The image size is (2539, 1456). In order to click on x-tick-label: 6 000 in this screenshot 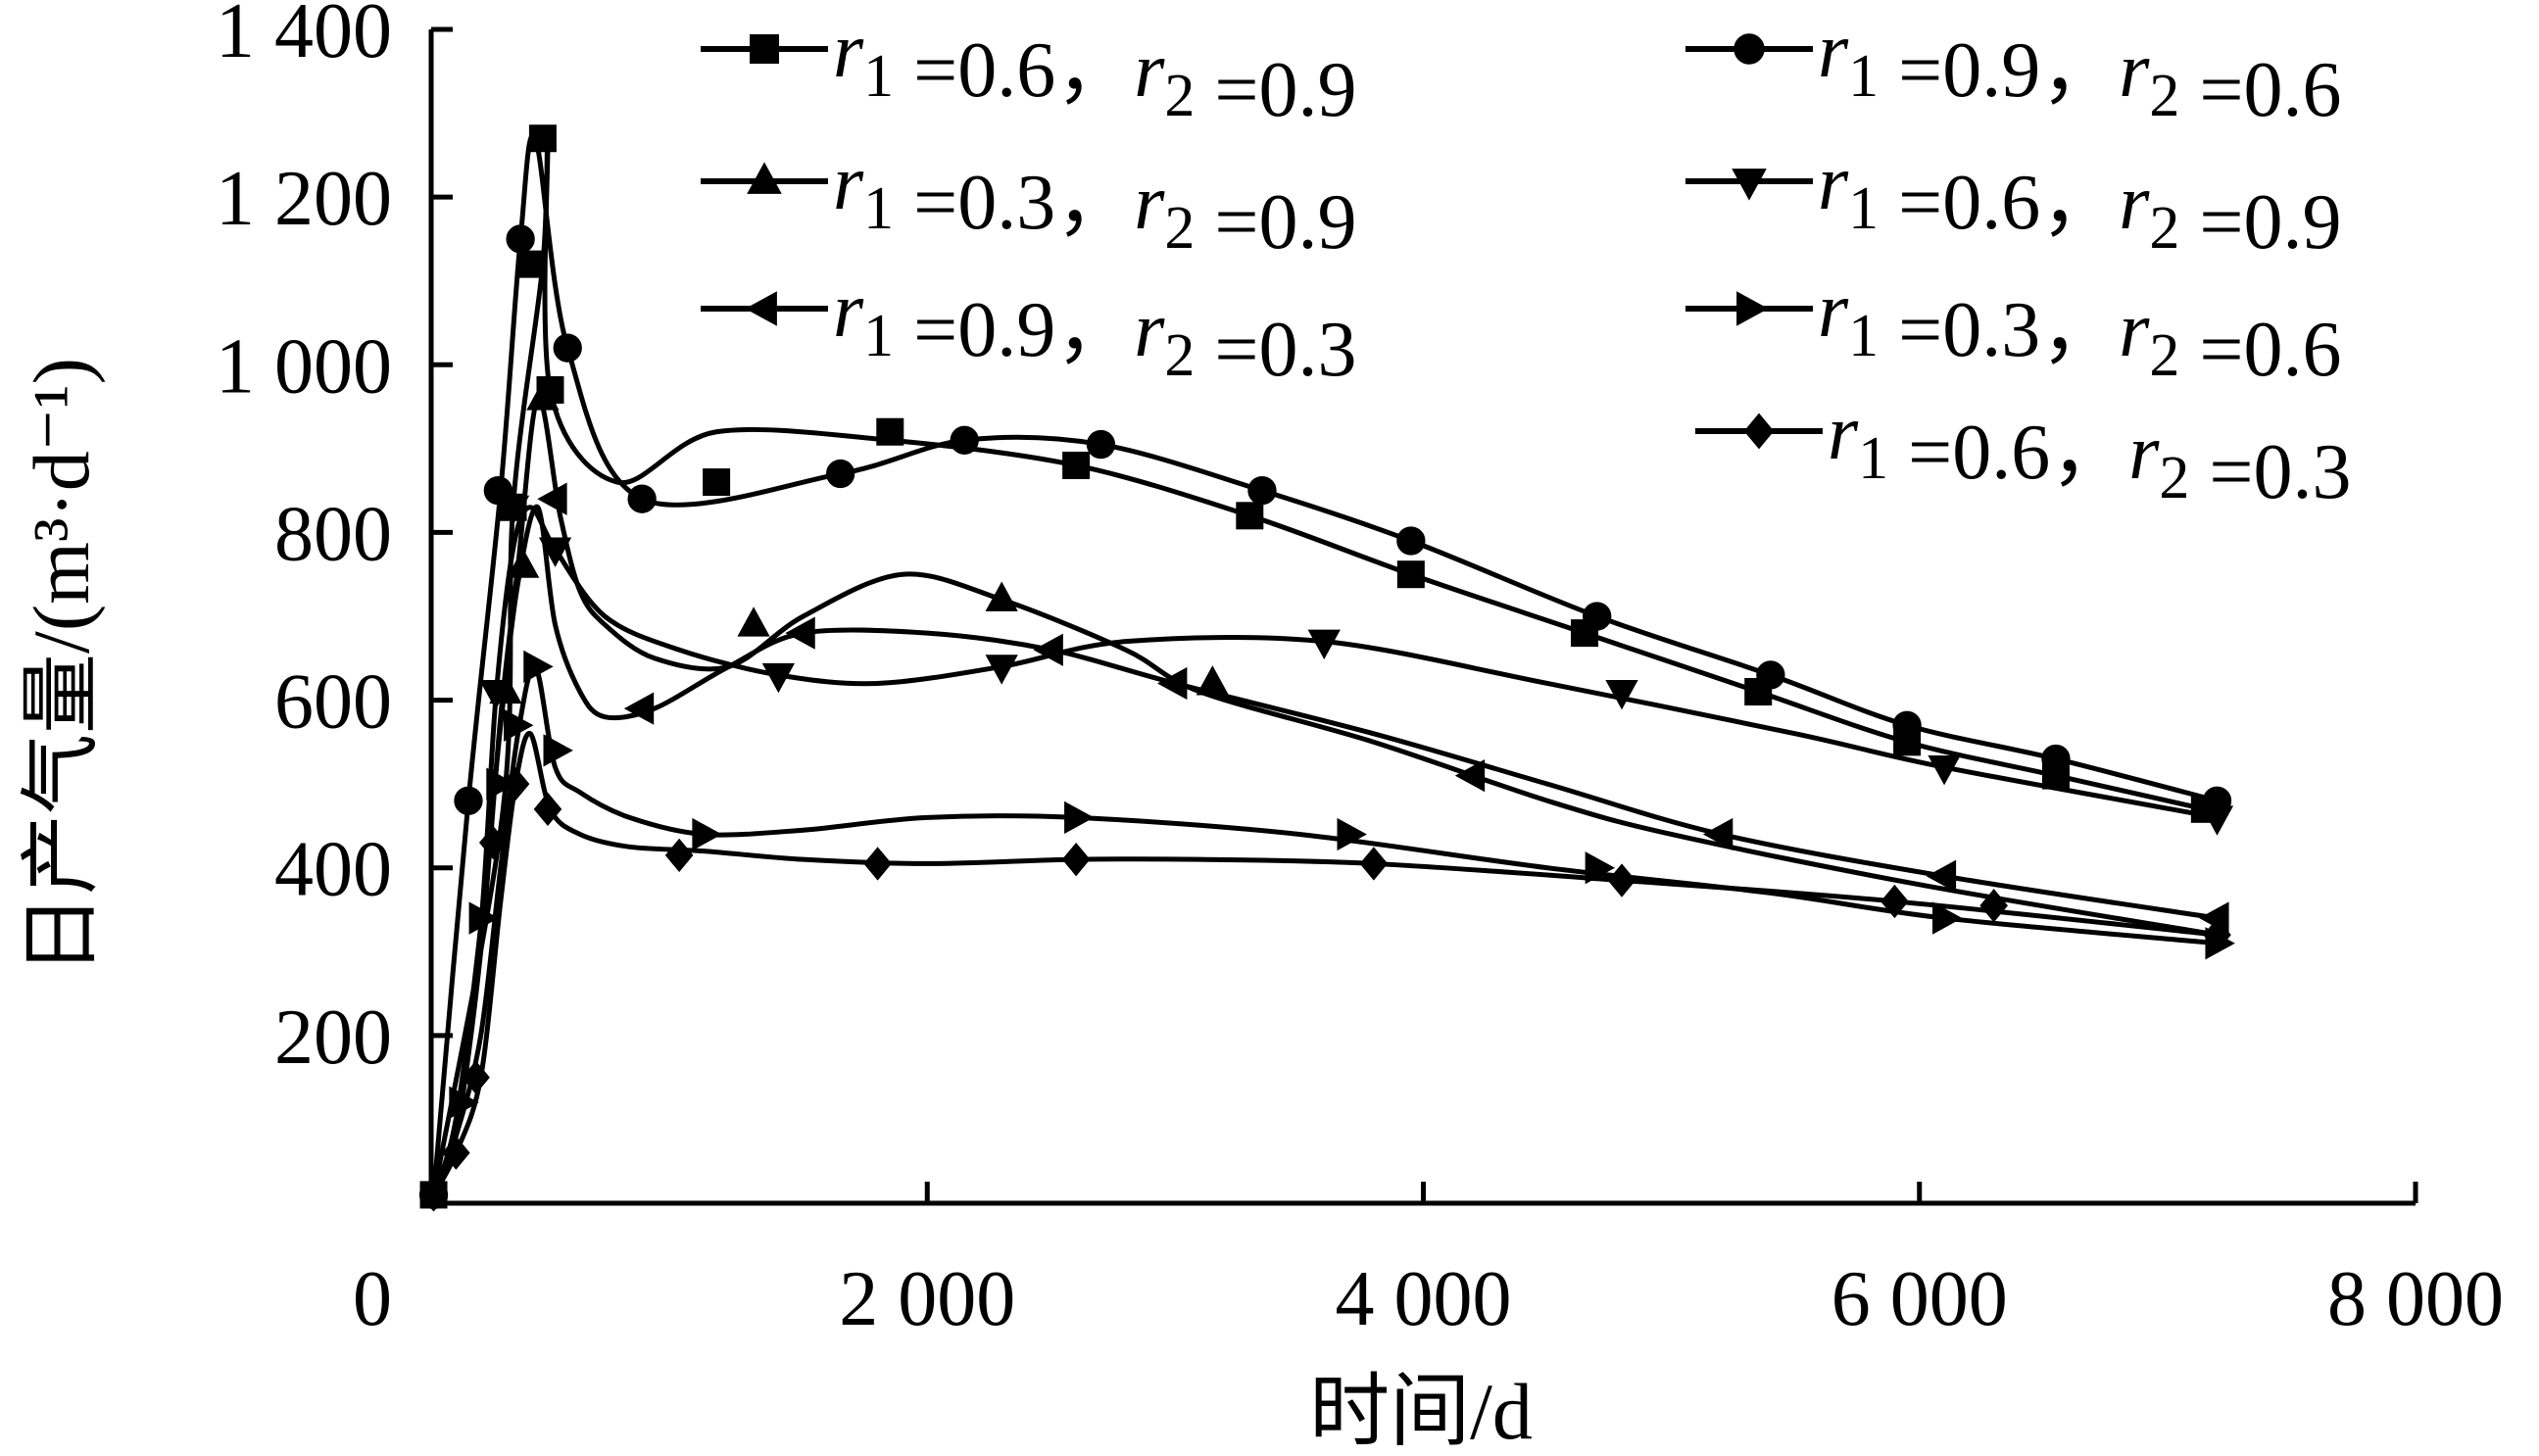, I will do `click(1920, 1299)`.